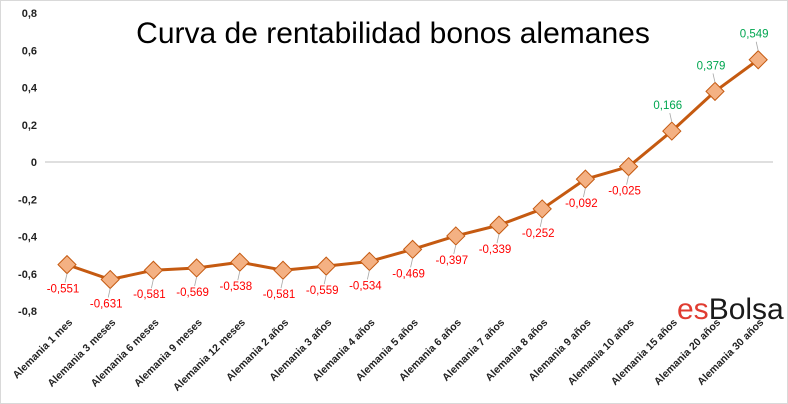  What do you see at coordinates (30, 89) in the screenshot?
I see `y-tick-label: 0,4` at bounding box center [30, 89].